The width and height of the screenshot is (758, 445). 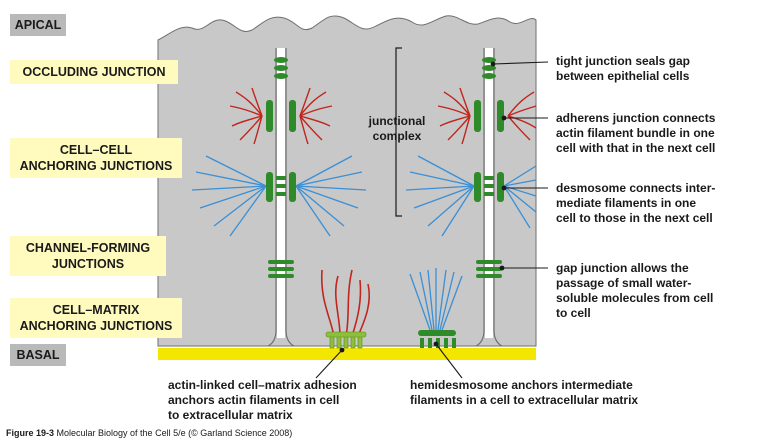 I want to click on bottom-pointer-dots, so click(x=389, y=347).